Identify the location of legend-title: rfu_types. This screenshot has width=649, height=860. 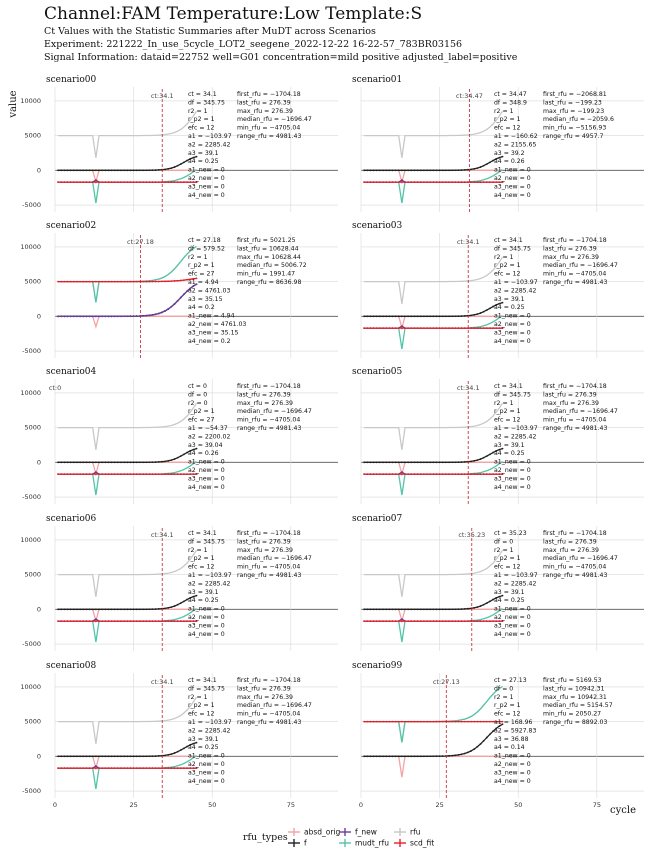
(265, 837).